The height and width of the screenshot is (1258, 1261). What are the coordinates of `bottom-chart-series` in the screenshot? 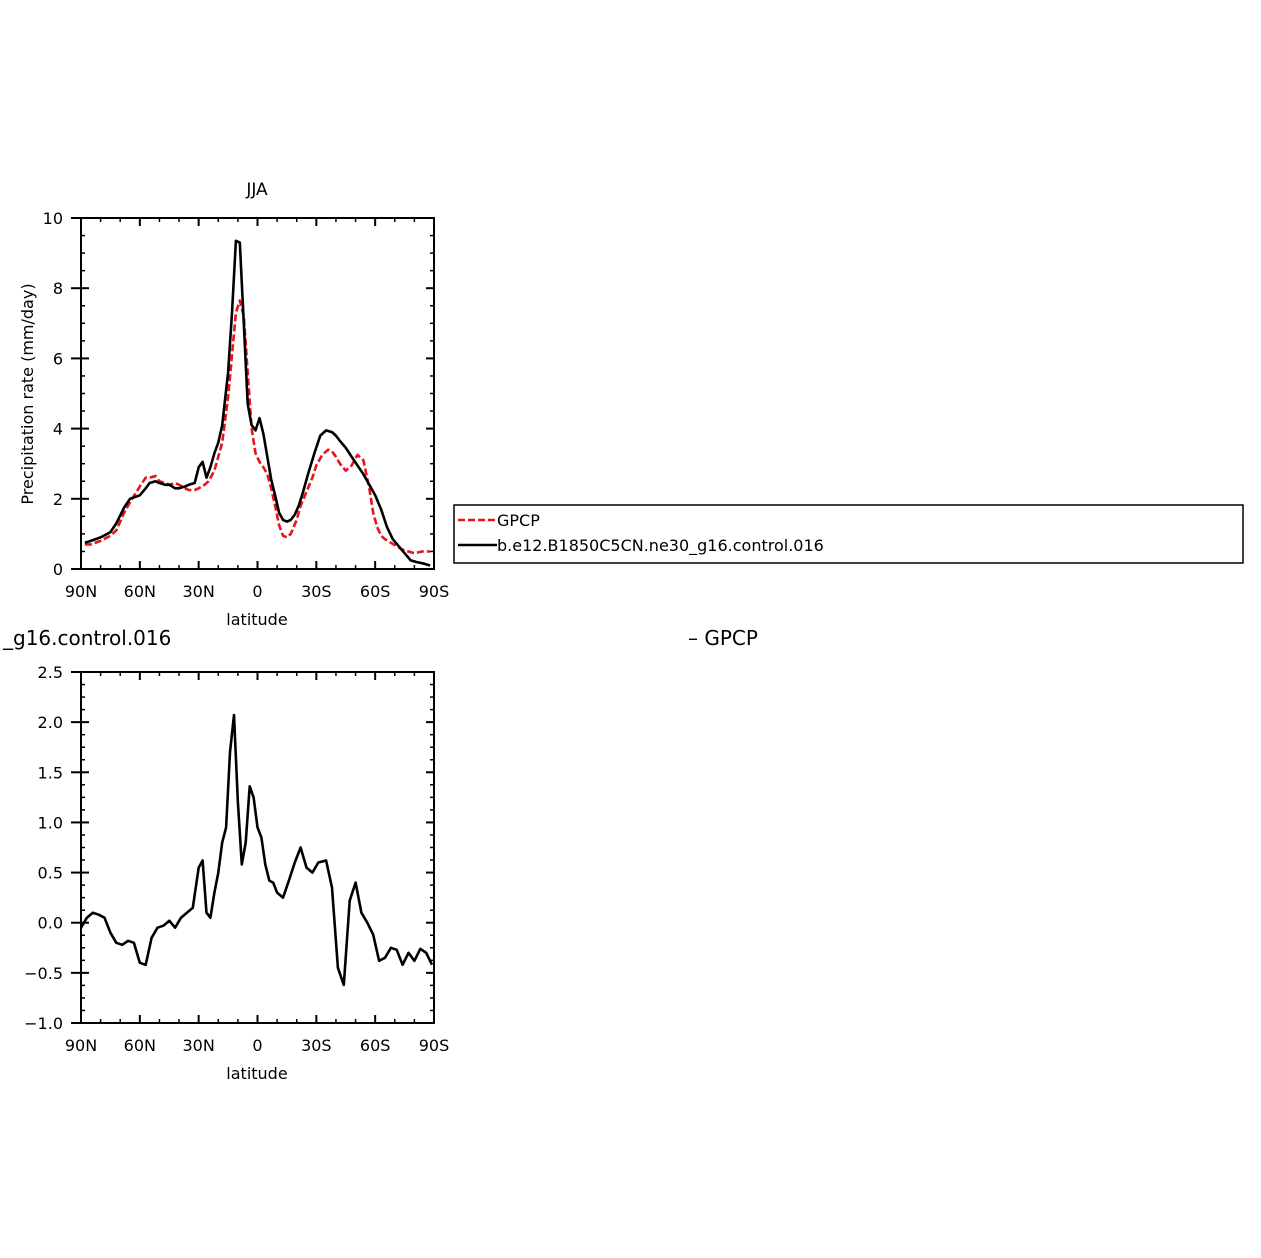 It's located at (256, 850).